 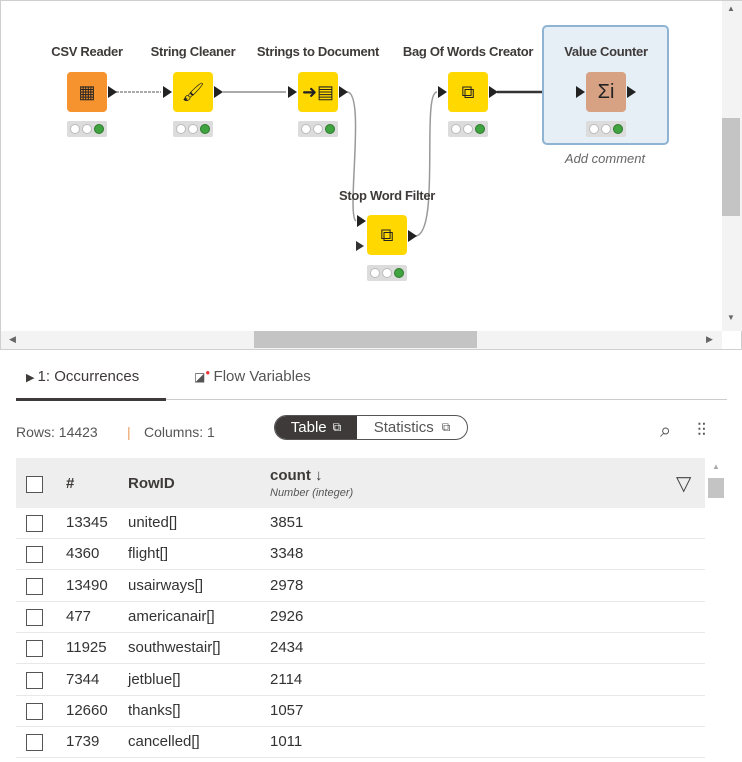 What do you see at coordinates (87, 522) in the screenshot?
I see `cell-index: 13345` at bounding box center [87, 522].